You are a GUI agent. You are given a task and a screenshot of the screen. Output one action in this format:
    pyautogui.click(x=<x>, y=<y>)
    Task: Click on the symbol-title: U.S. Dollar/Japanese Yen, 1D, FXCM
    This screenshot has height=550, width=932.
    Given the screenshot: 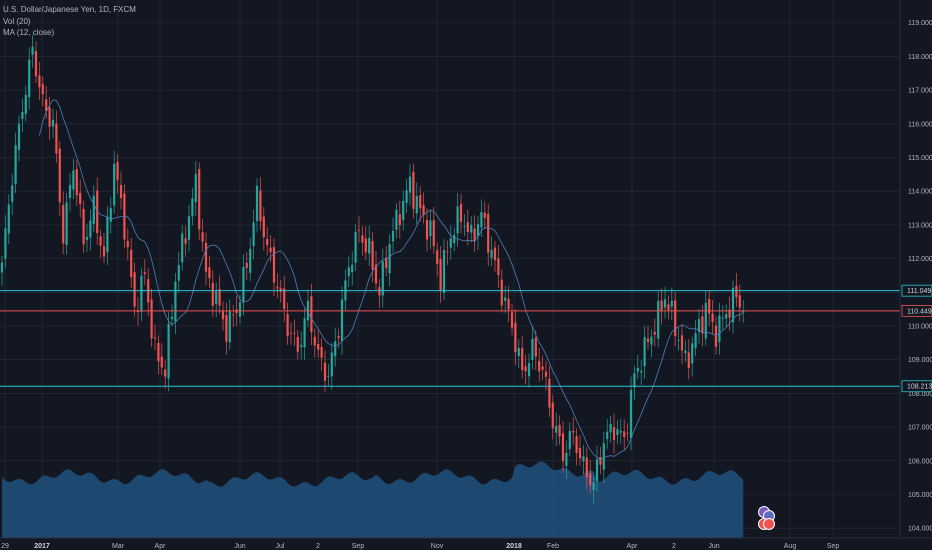 What is the action you would take?
    pyautogui.click(x=69, y=9)
    